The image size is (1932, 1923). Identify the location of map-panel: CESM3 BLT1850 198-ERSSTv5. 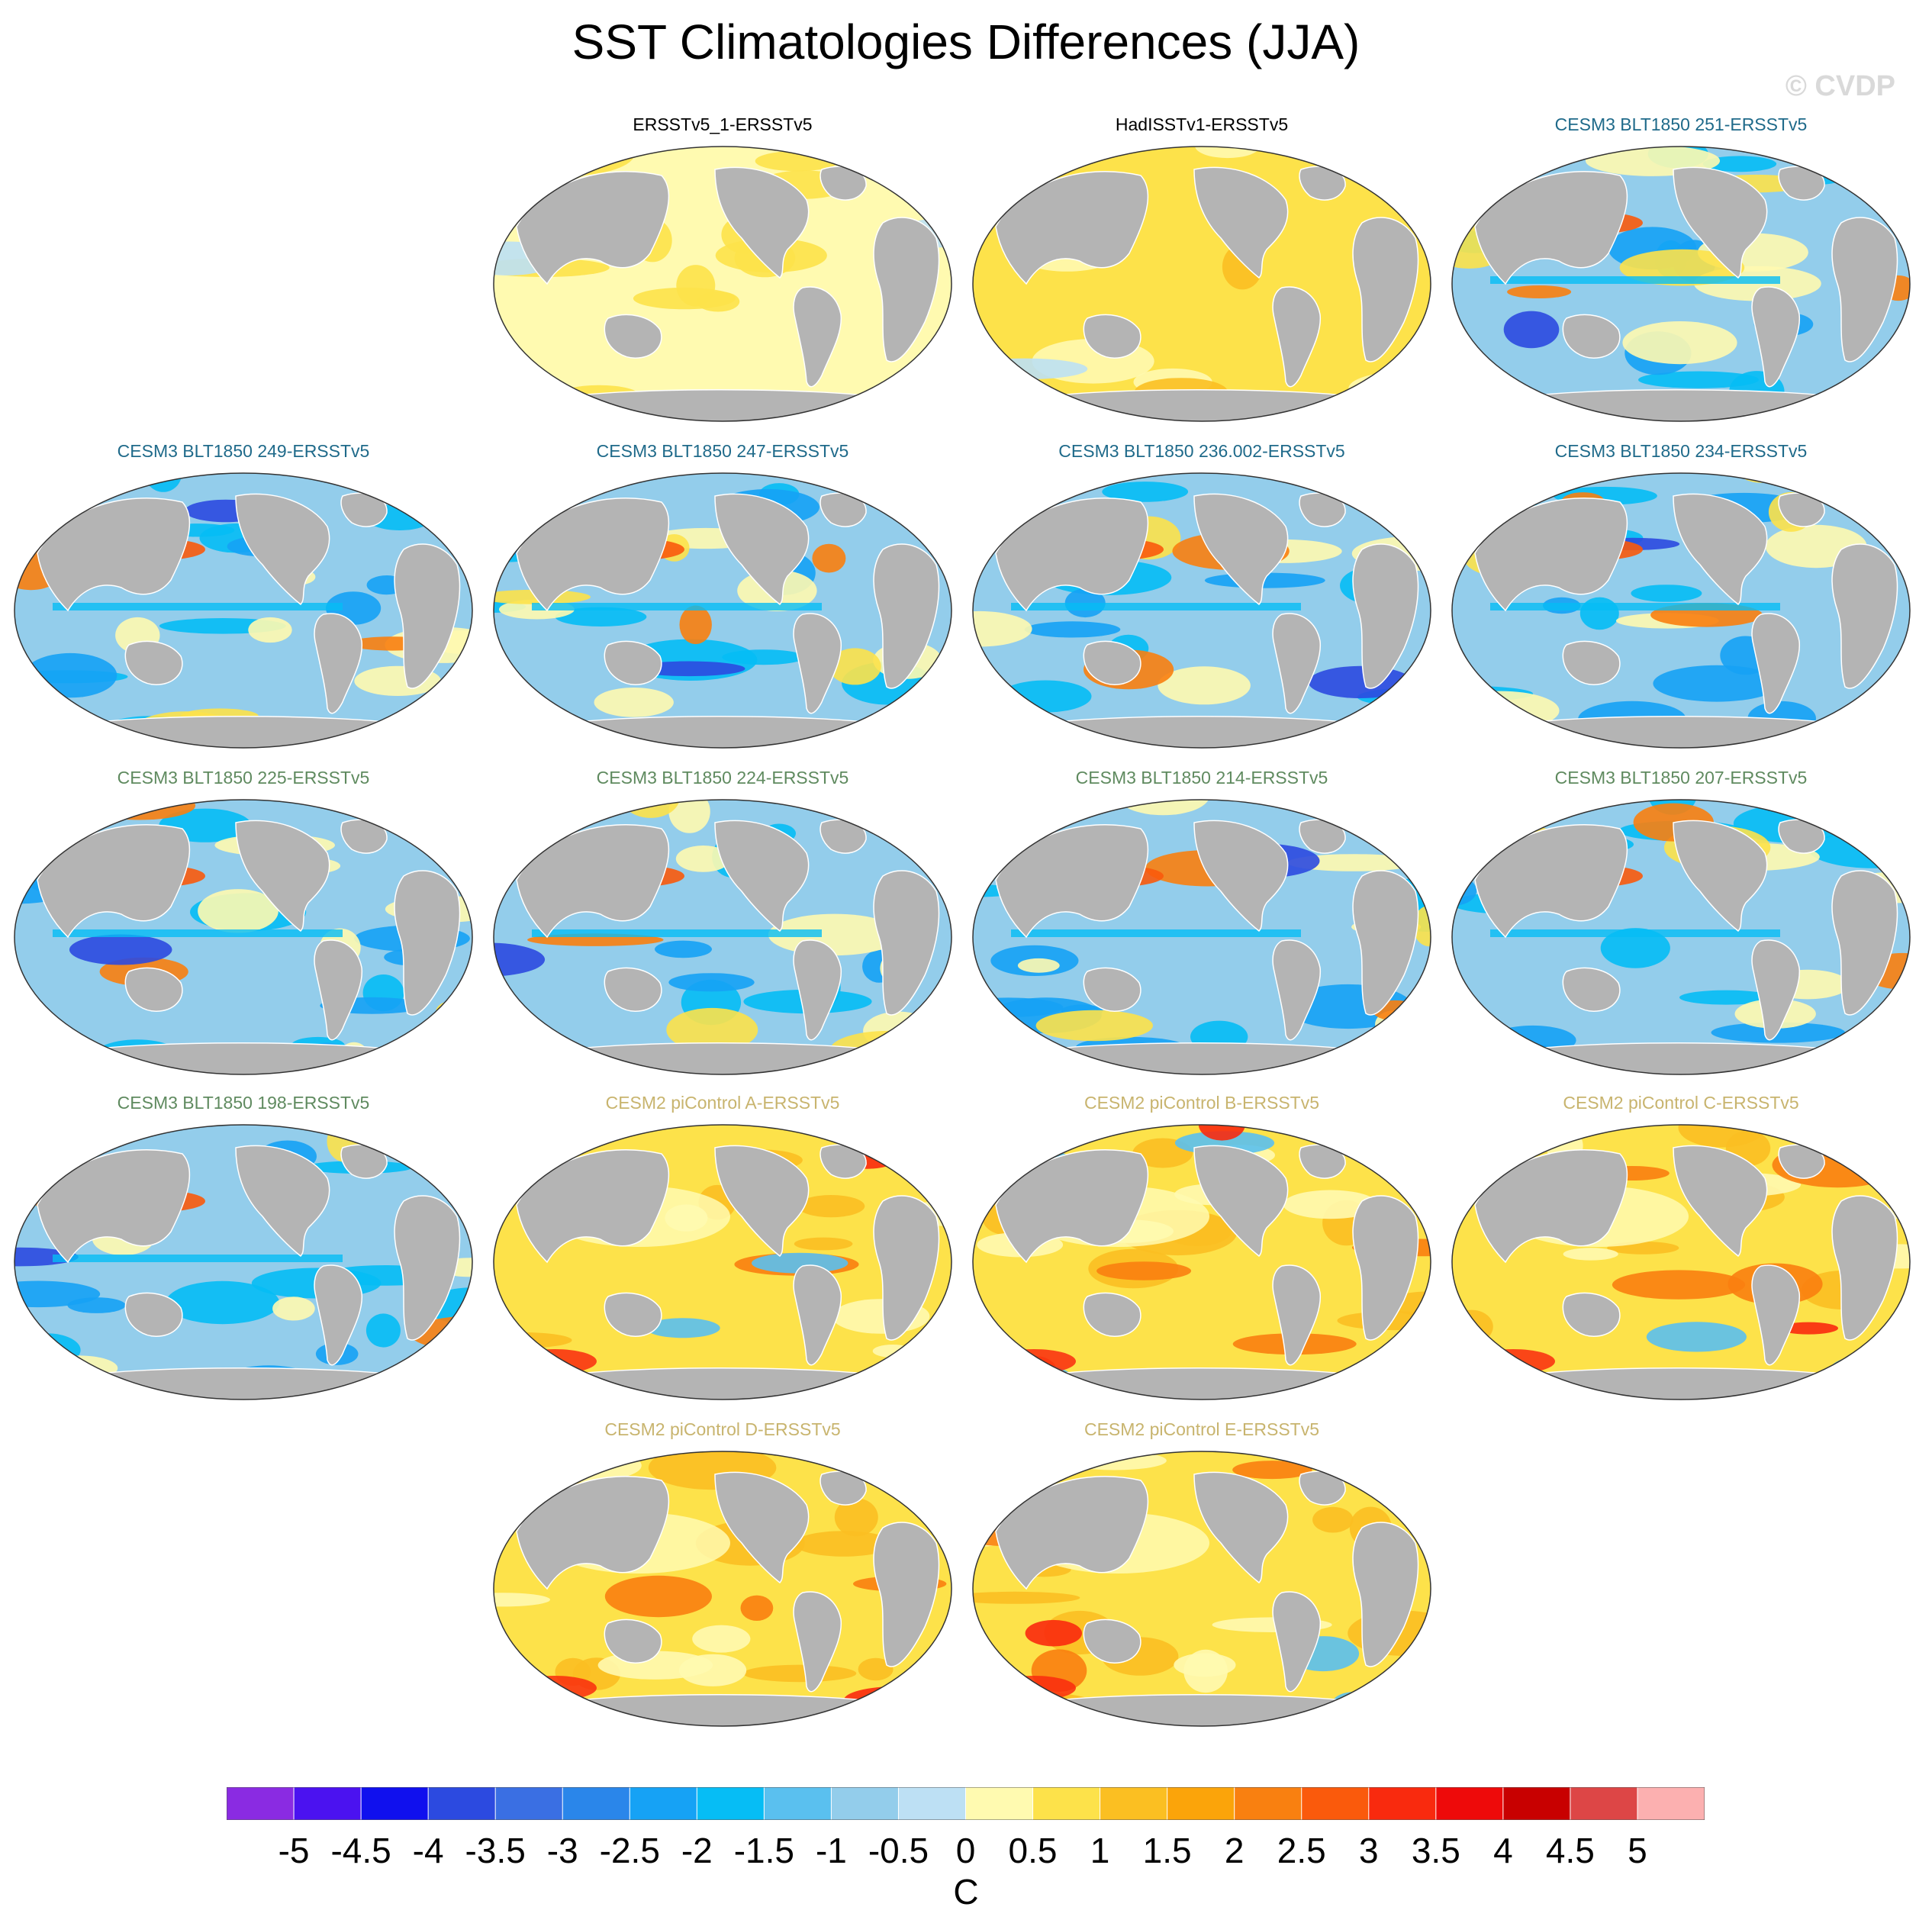
(243, 1253).